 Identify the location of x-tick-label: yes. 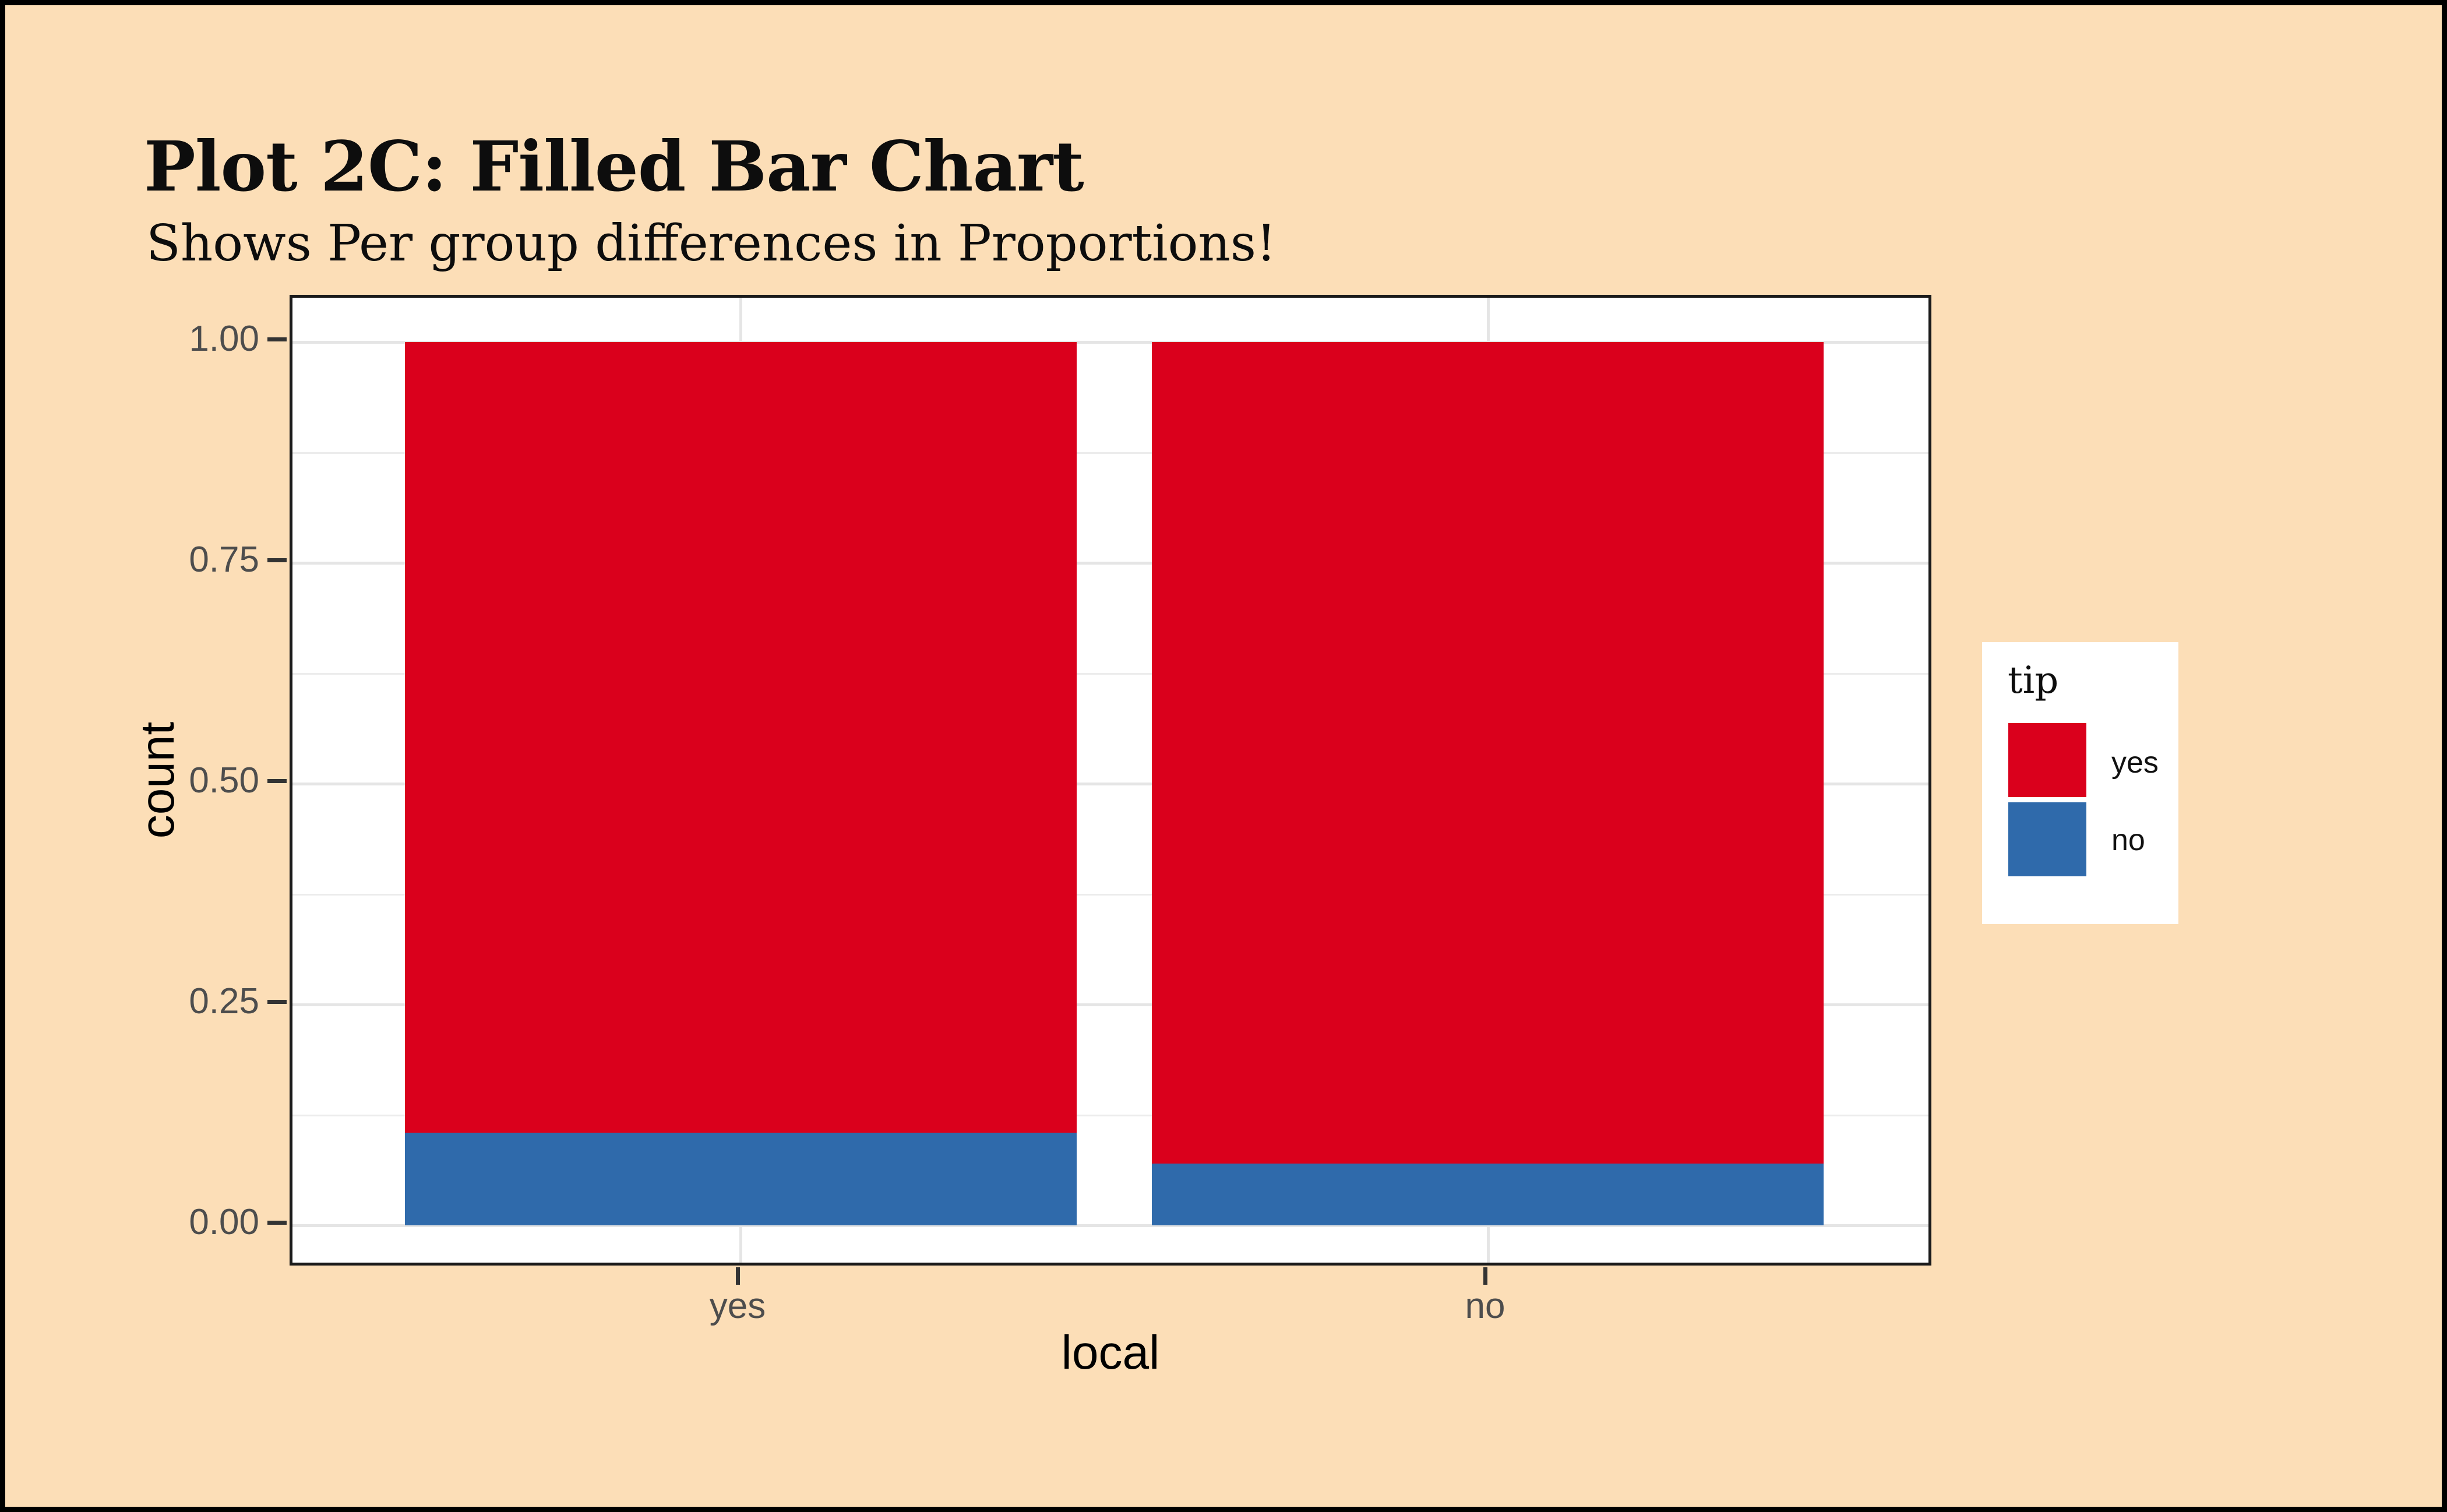
(737, 1306).